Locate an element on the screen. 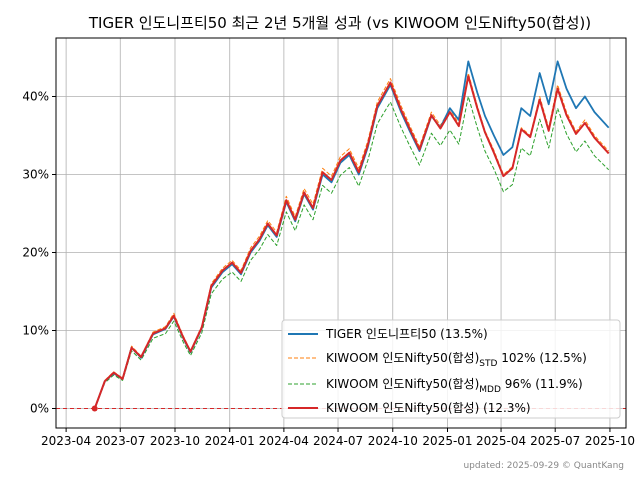 This screenshot has height=480, width=640. y-tick-label: 0% is located at coordinates (39, 409).